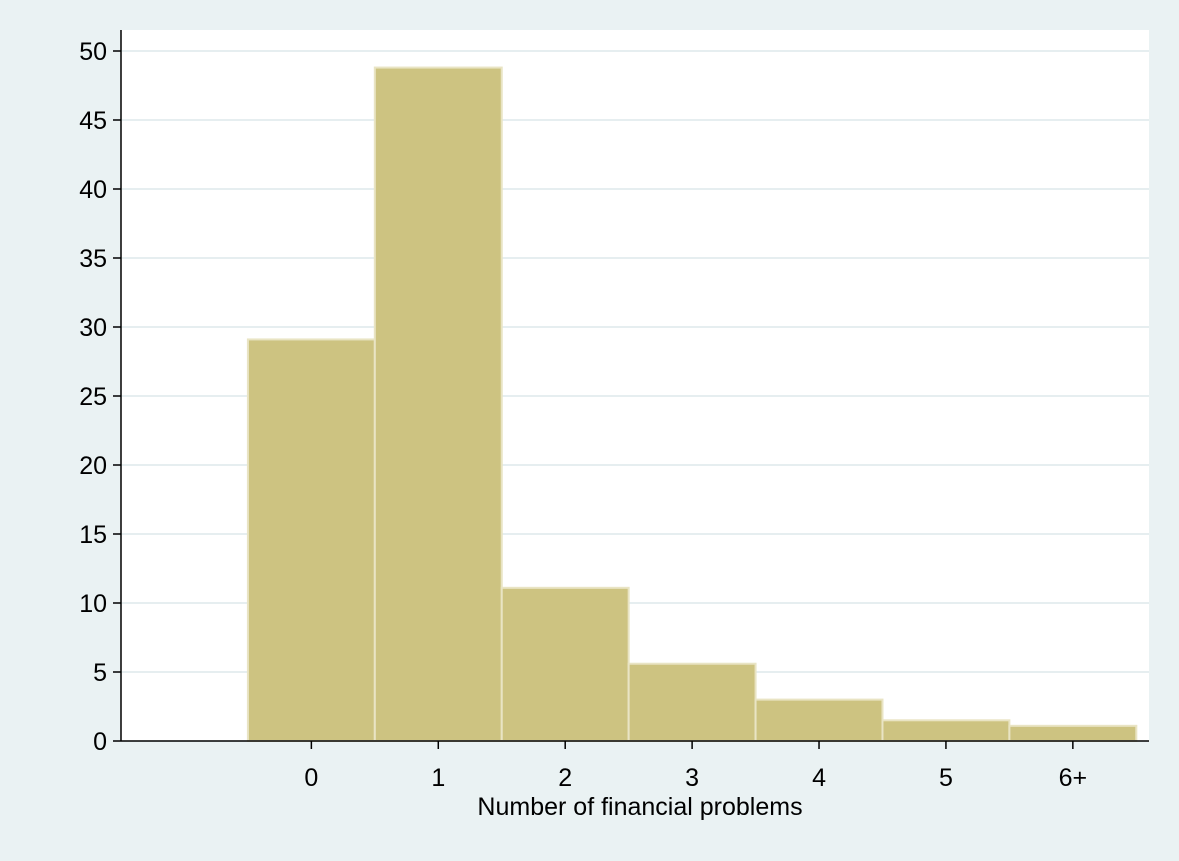  I want to click on x-tick-label: 0, so click(311, 778).